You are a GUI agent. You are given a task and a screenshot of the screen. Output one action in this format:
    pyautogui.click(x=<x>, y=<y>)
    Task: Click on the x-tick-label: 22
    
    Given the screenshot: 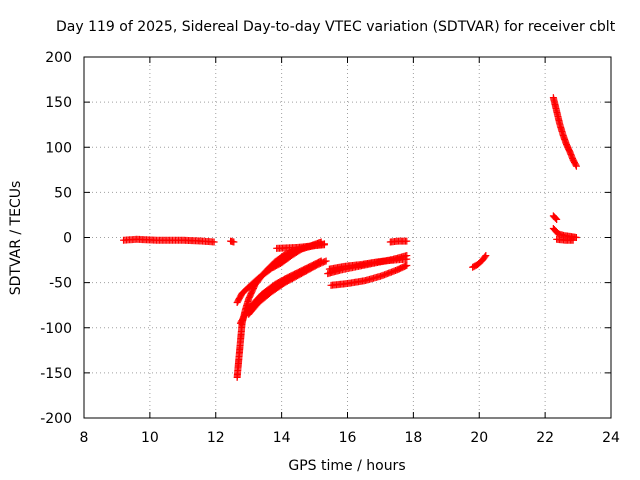 What is the action you would take?
    pyautogui.click(x=545, y=438)
    